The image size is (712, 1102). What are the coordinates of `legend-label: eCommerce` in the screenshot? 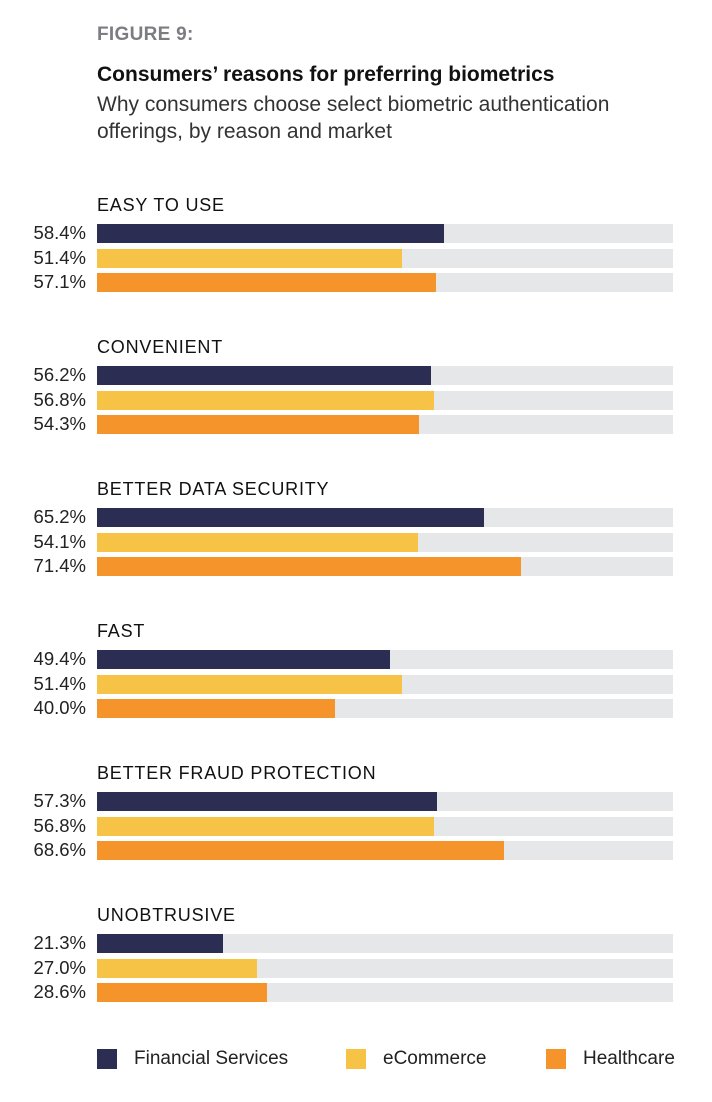 It's located at (435, 1058).